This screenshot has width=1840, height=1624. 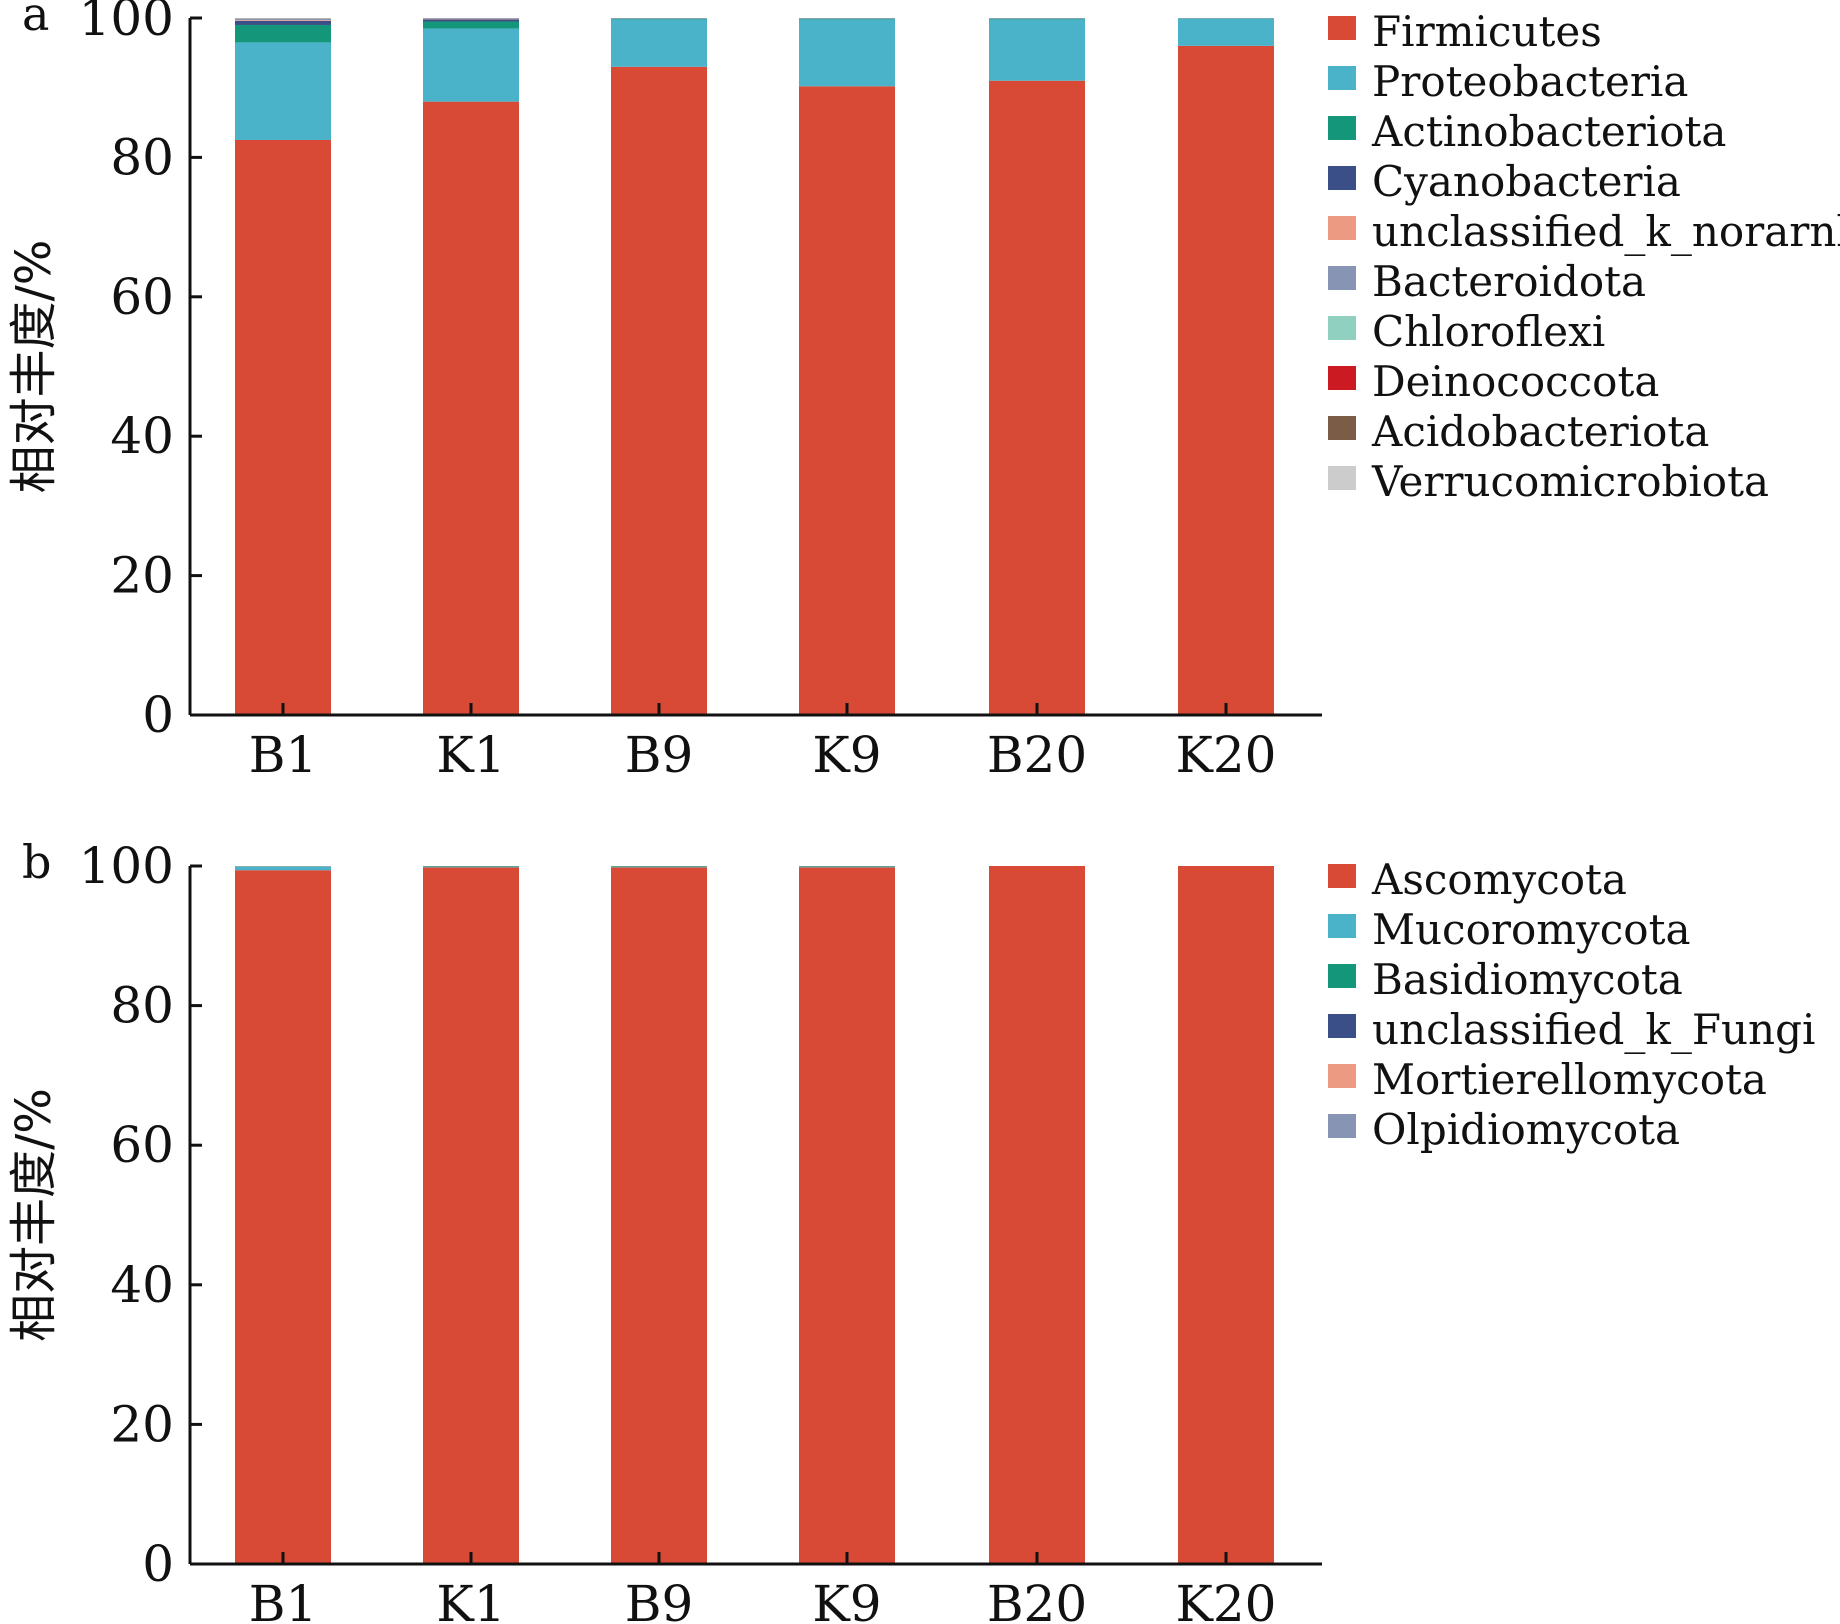 I want to click on bar-K1-Actinobacteriota, so click(x=471, y=25).